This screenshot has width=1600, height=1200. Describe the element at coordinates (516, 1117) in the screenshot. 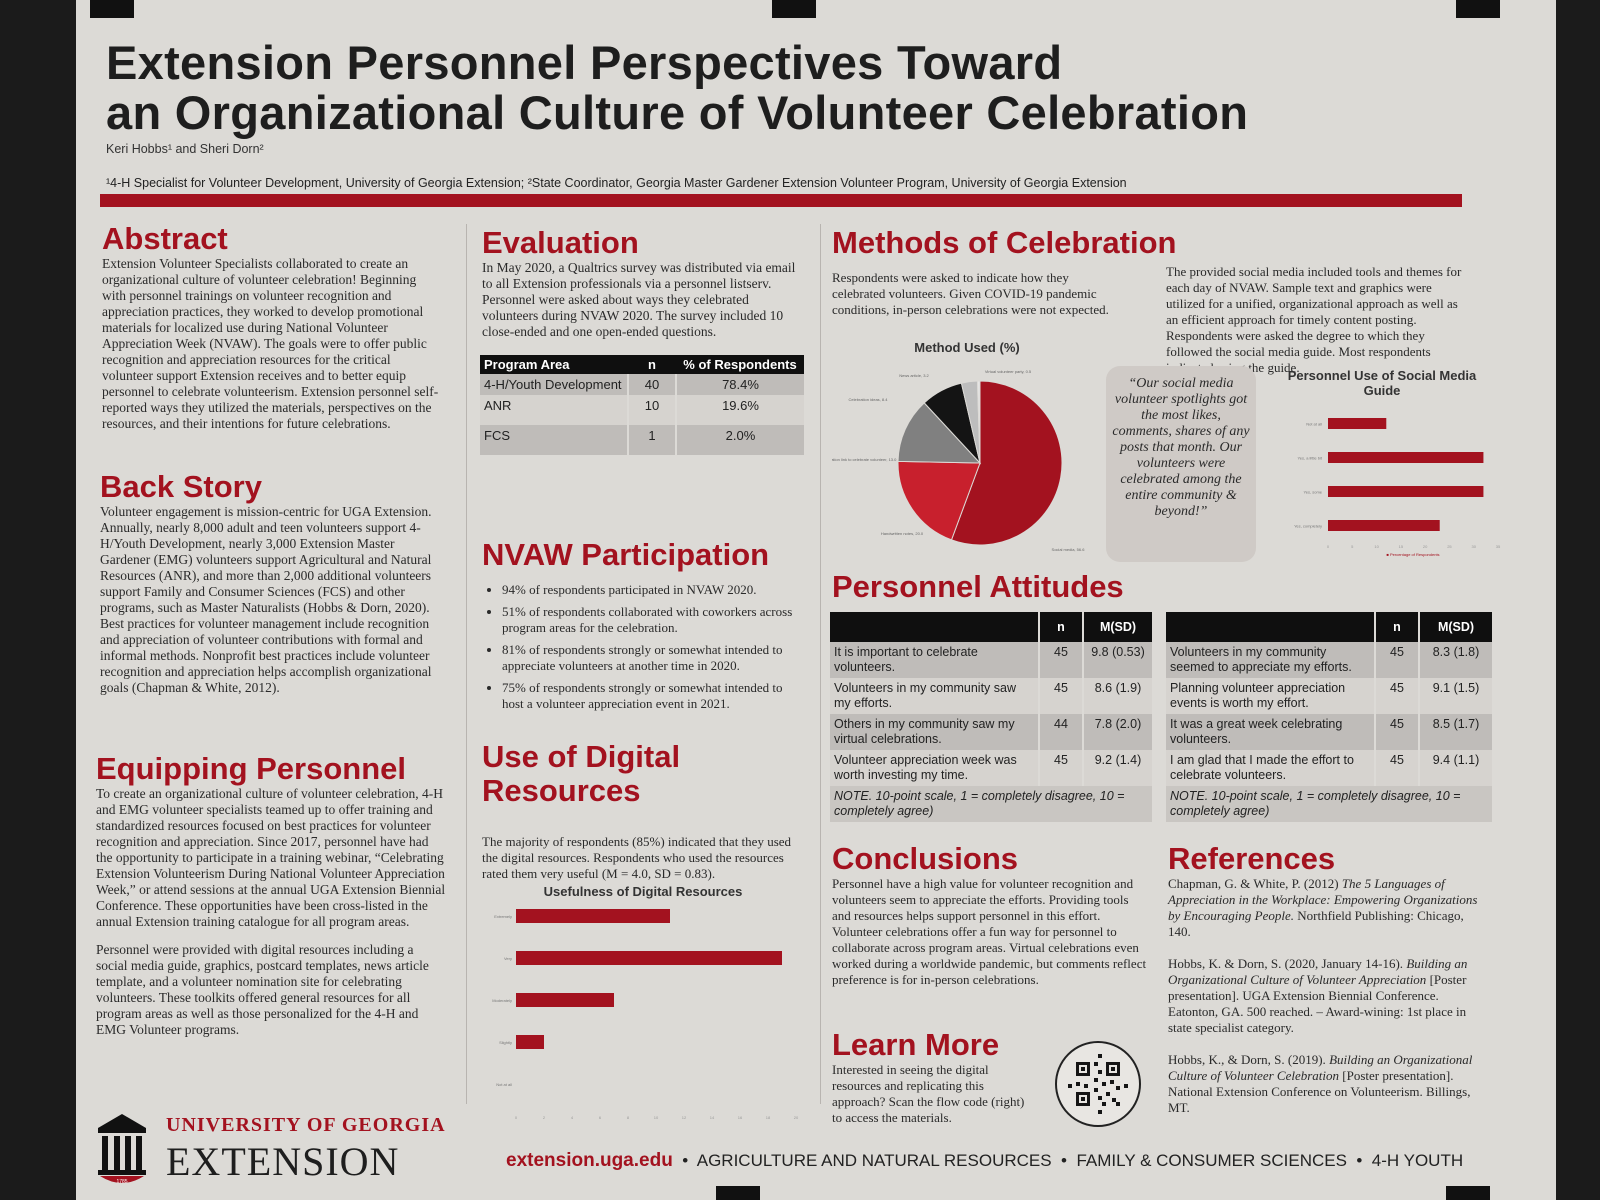

I see `x-tick-label: 0` at that location.